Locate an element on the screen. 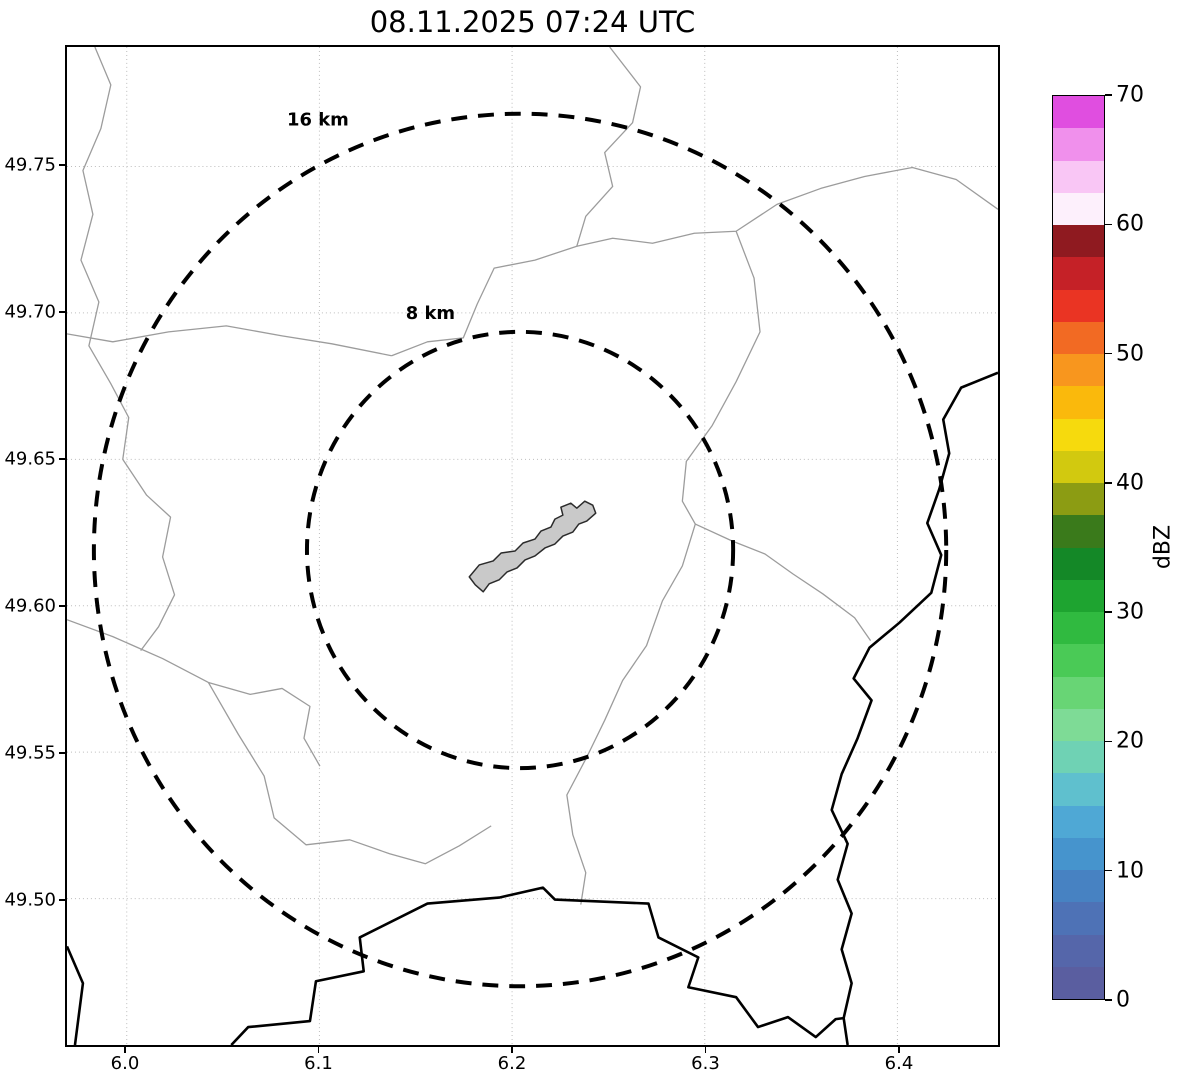 The image size is (1188, 1084). y-tick-label: 49.55 is located at coordinates (30, 753).